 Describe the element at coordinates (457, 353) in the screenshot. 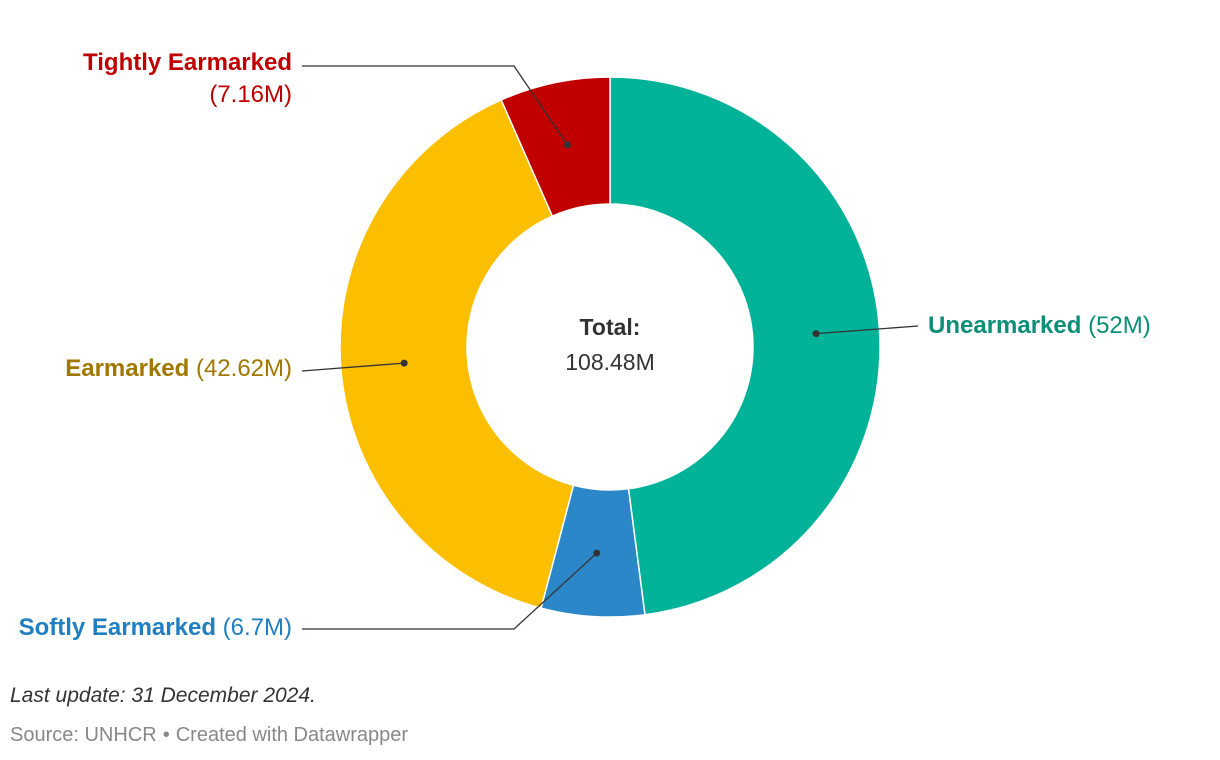

I see `slice-earmarked` at that location.